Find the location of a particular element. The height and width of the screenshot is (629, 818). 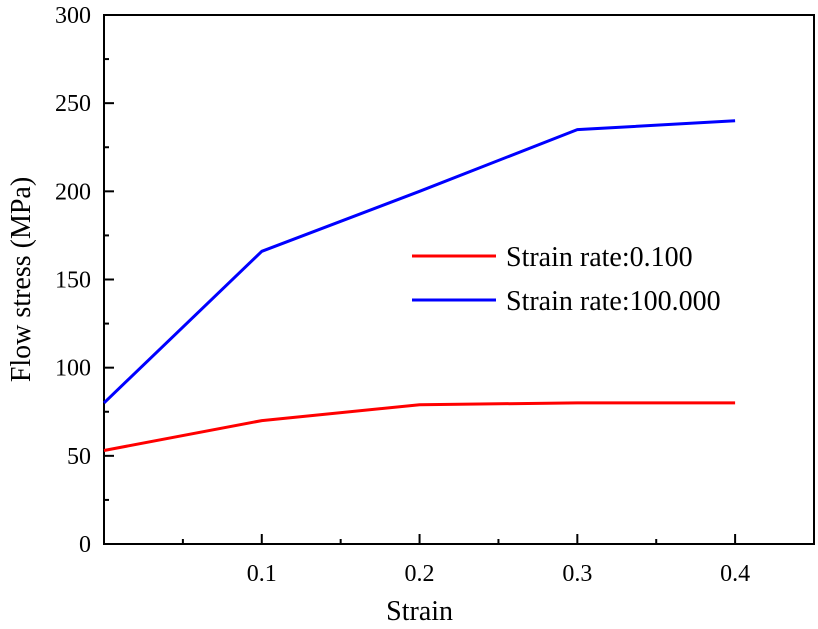

y-tick-label: 100 is located at coordinates (73, 369).